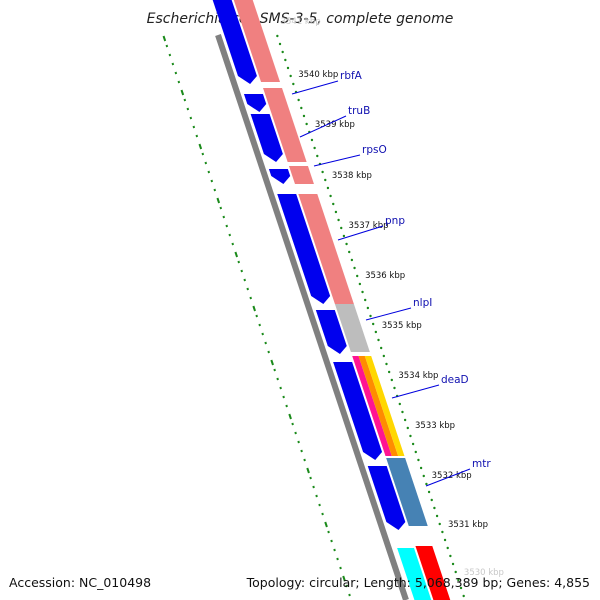 The image size is (600, 600). I want to click on gene-label-pnp: pnp, so click(395, 221).